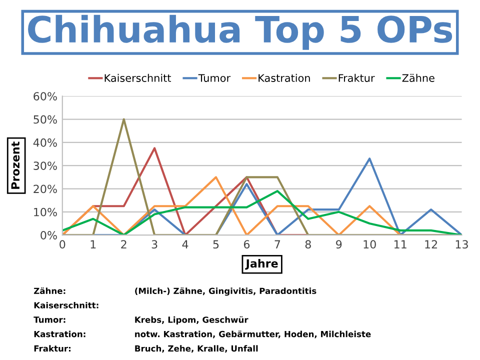 Image resolution: width=480 pixels, height=360 pixels. Describe the element at coordinates (308, 244) in the screenshot. I see `x-tick-label: 8` at that location.